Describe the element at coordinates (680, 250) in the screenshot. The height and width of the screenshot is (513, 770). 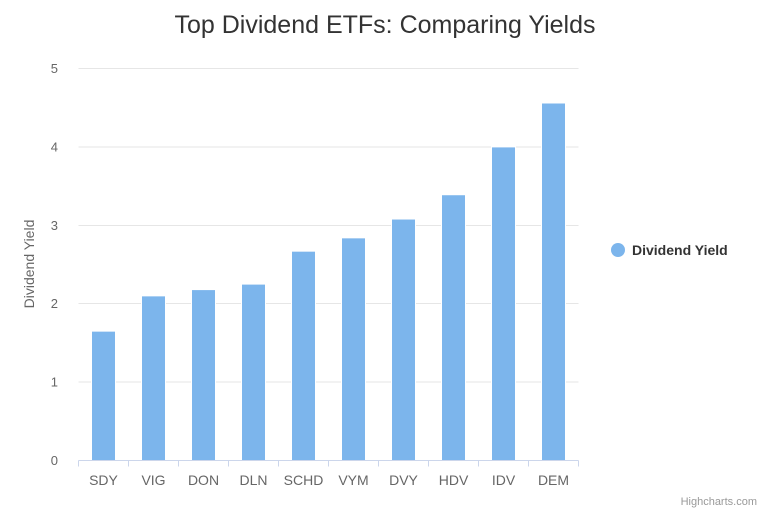
I see `legend-item-label: Dividend Yield` at that location.